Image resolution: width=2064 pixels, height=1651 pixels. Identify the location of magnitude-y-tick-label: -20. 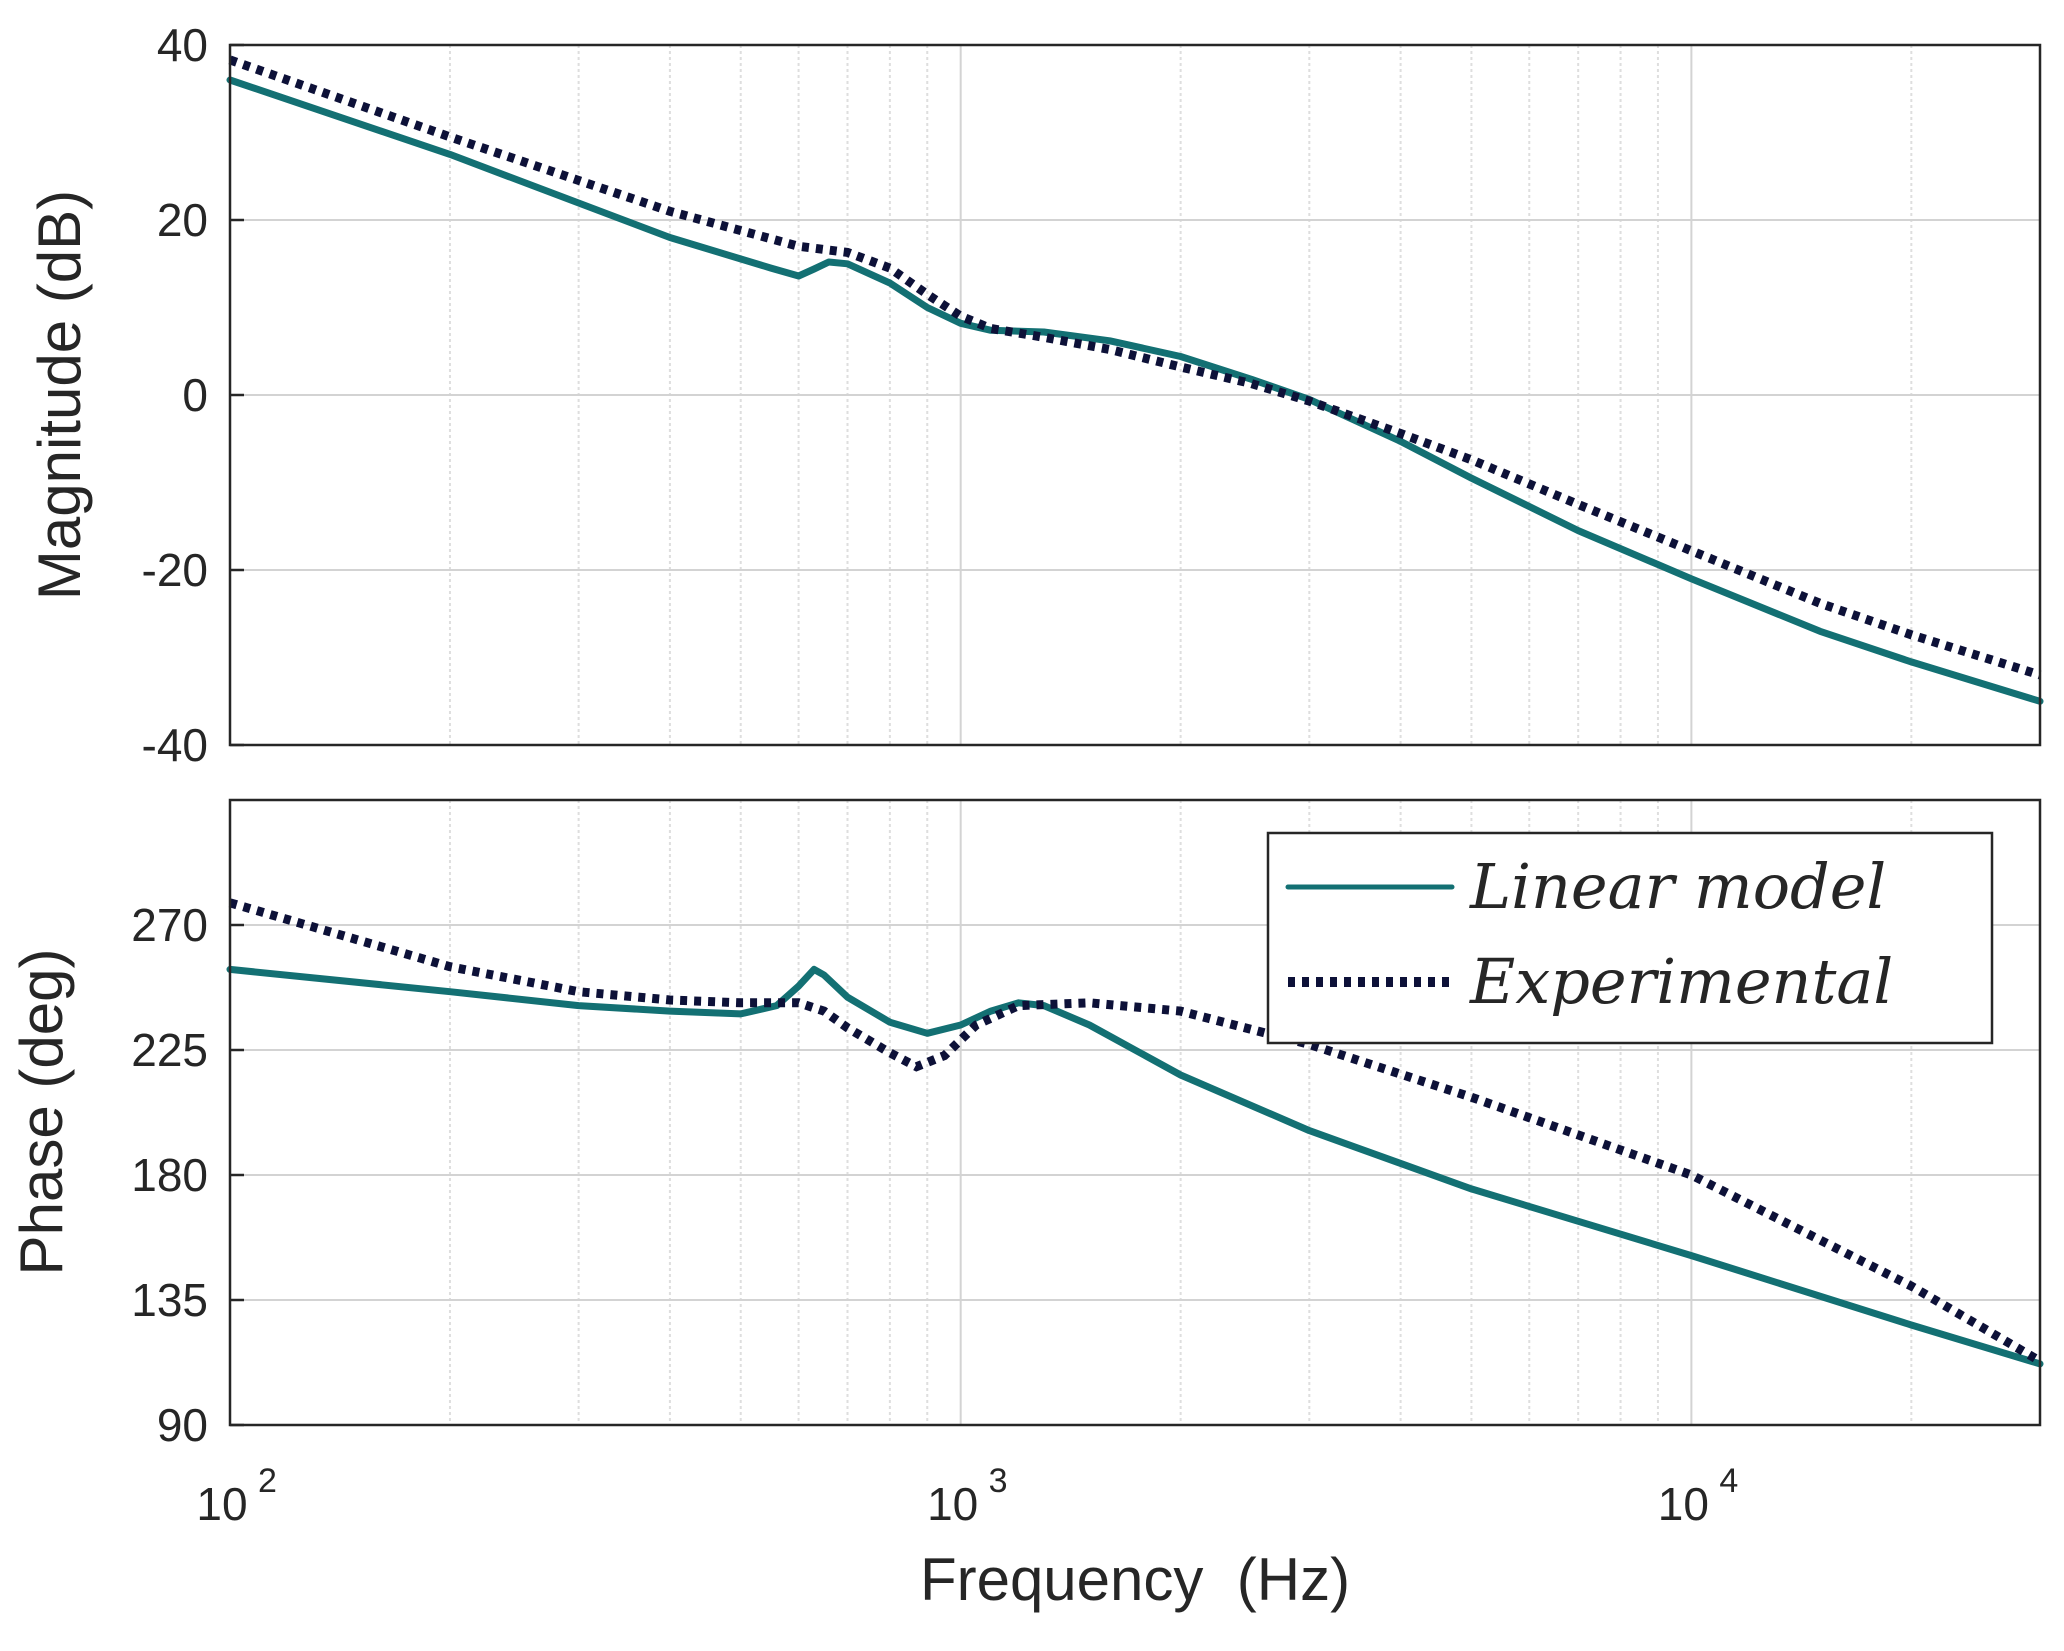
(175, 570).